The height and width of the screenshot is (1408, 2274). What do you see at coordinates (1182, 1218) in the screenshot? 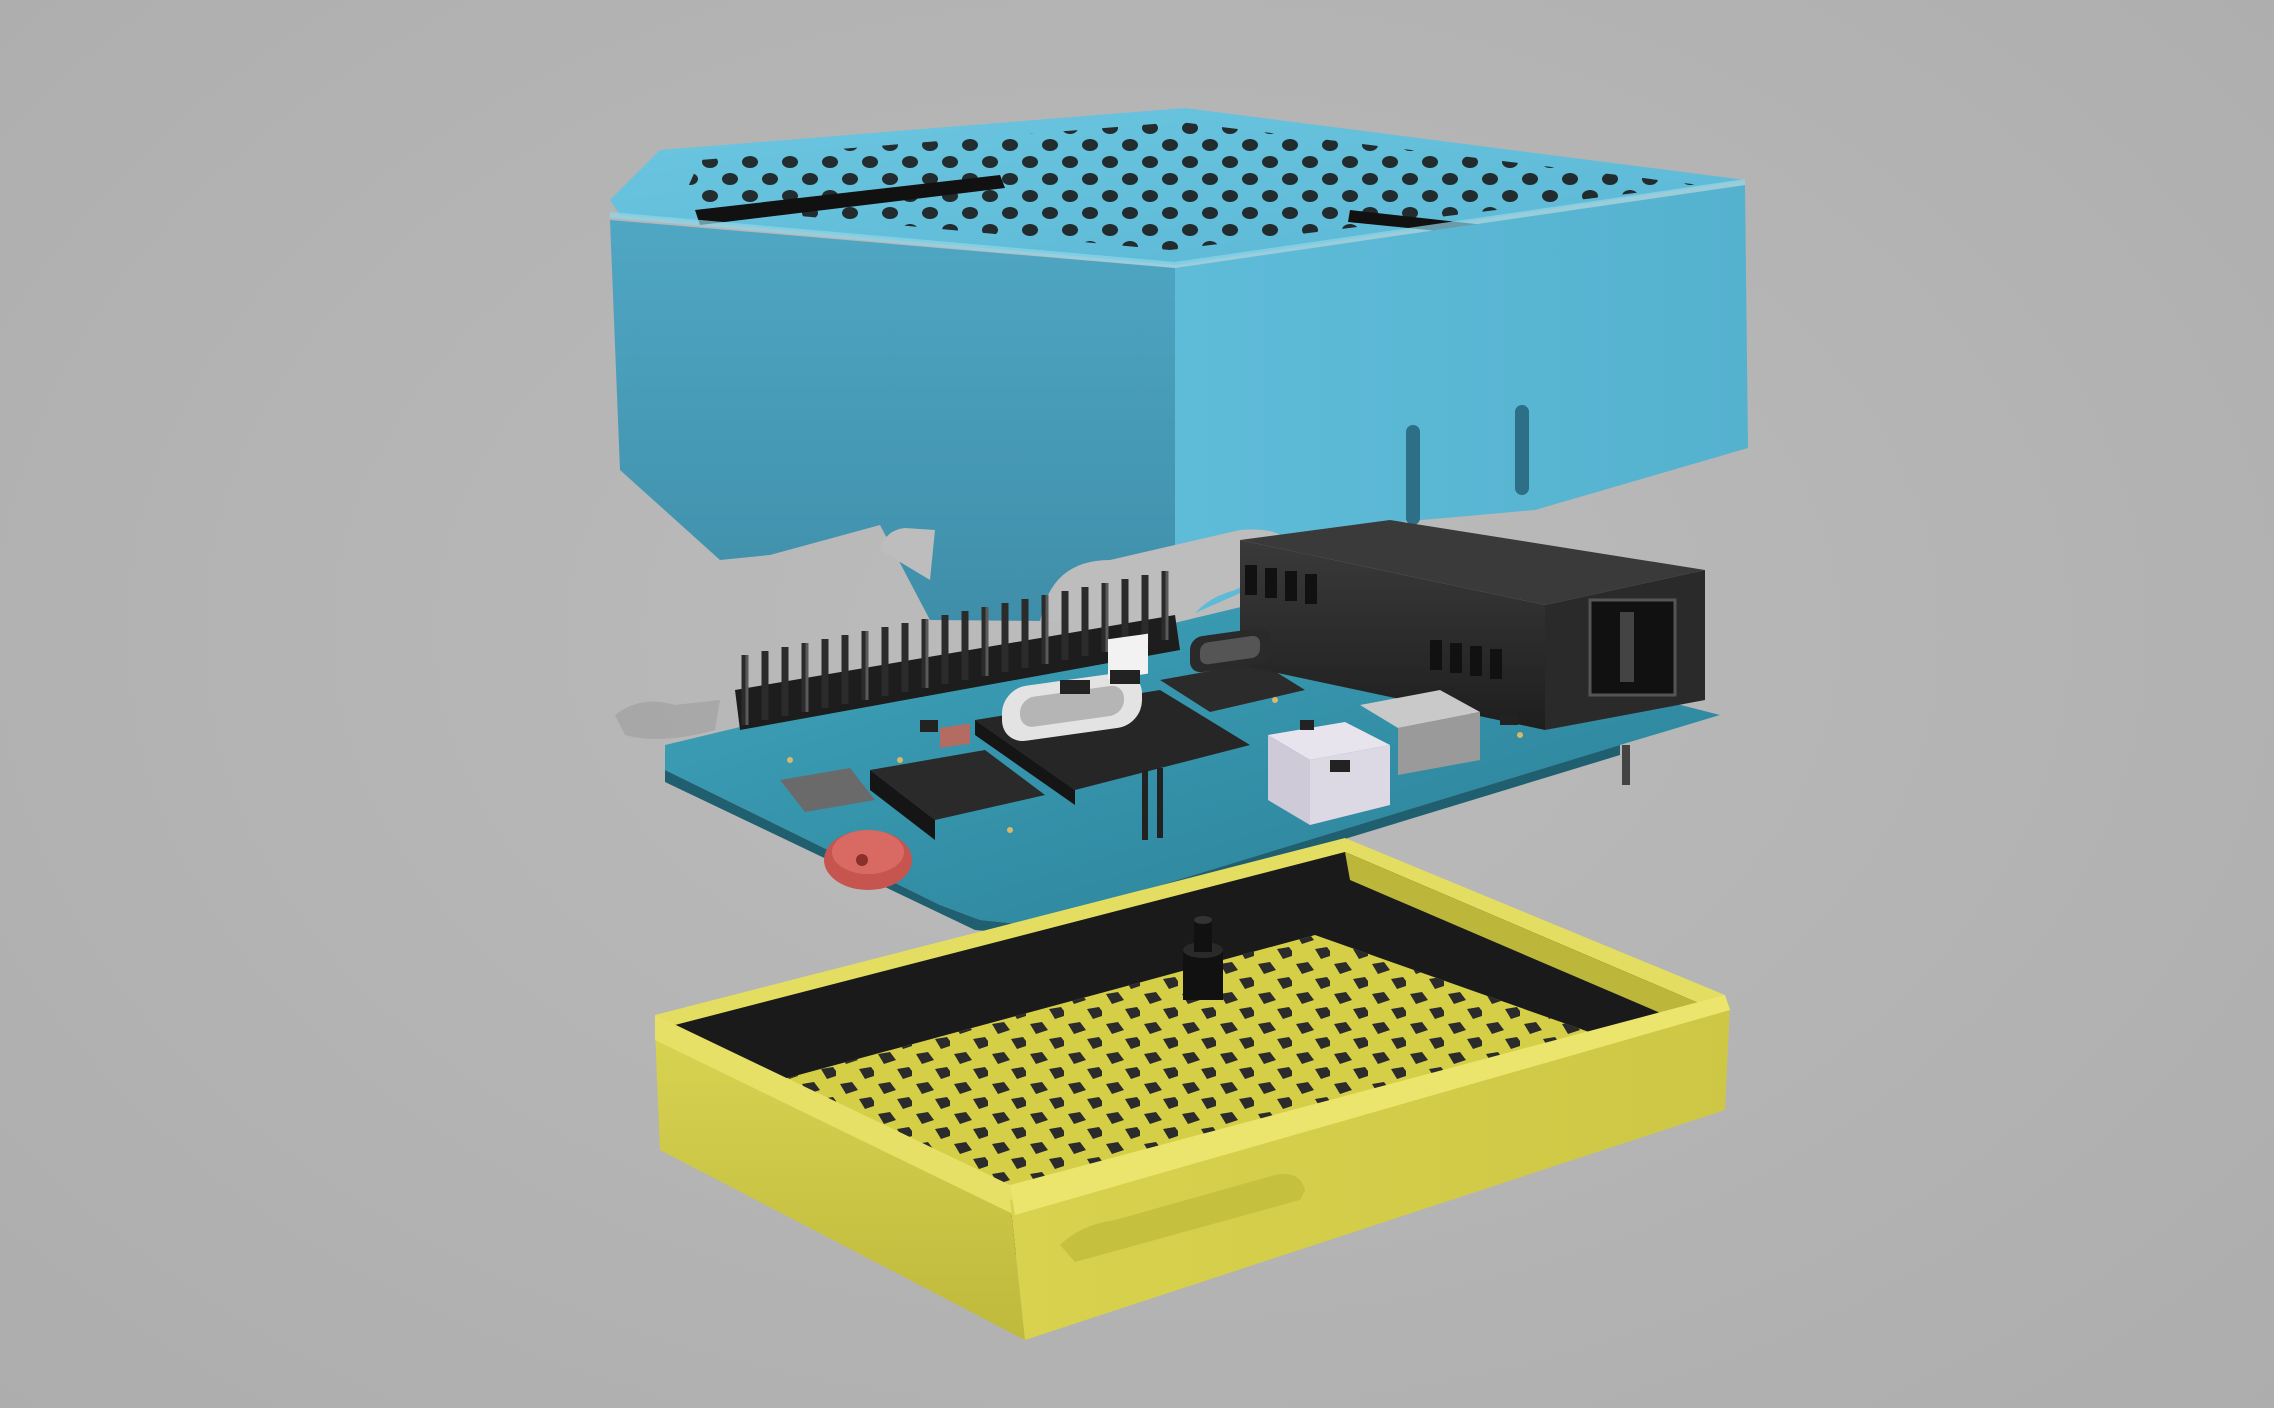
I see `tray-notch` at bounding box center [1182, 1218].